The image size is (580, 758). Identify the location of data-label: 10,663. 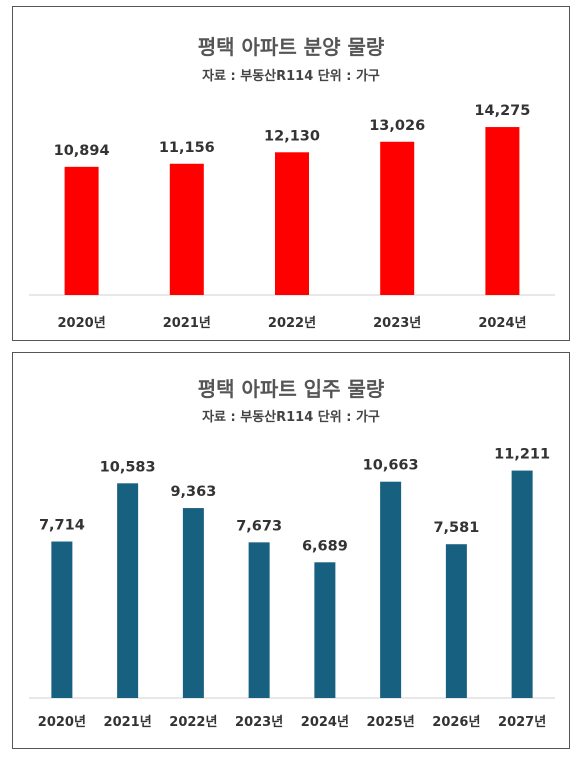
(391, 466).